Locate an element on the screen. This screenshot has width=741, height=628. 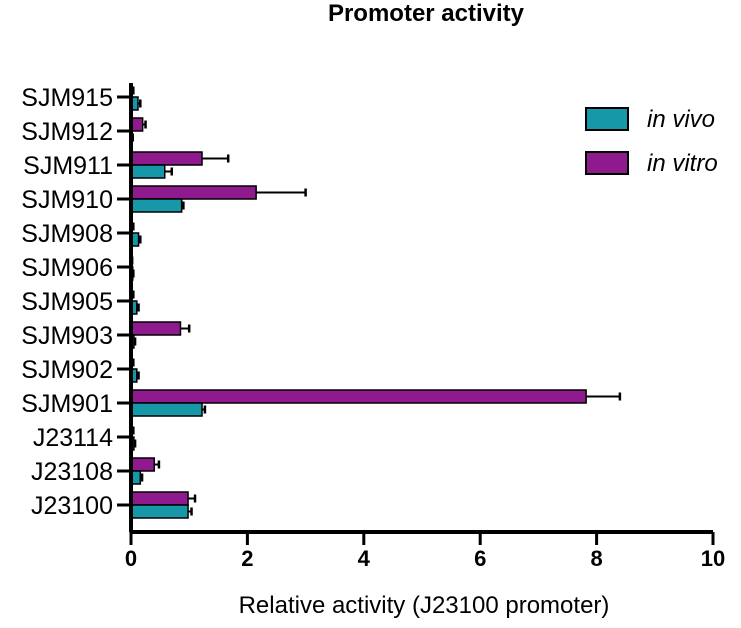
y-tick-label-j23108: J23108 is located at coordinates (72, 472).